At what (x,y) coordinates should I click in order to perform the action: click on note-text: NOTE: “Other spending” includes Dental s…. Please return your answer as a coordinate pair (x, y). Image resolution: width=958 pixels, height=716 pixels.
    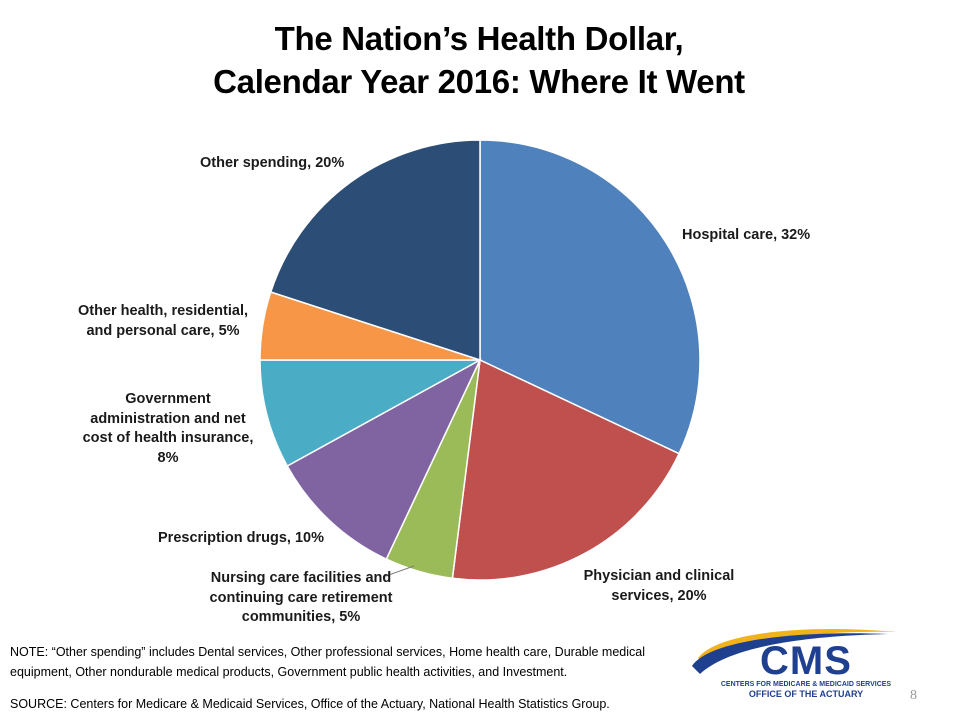
    Looking at the image, I should click on (327, 662).